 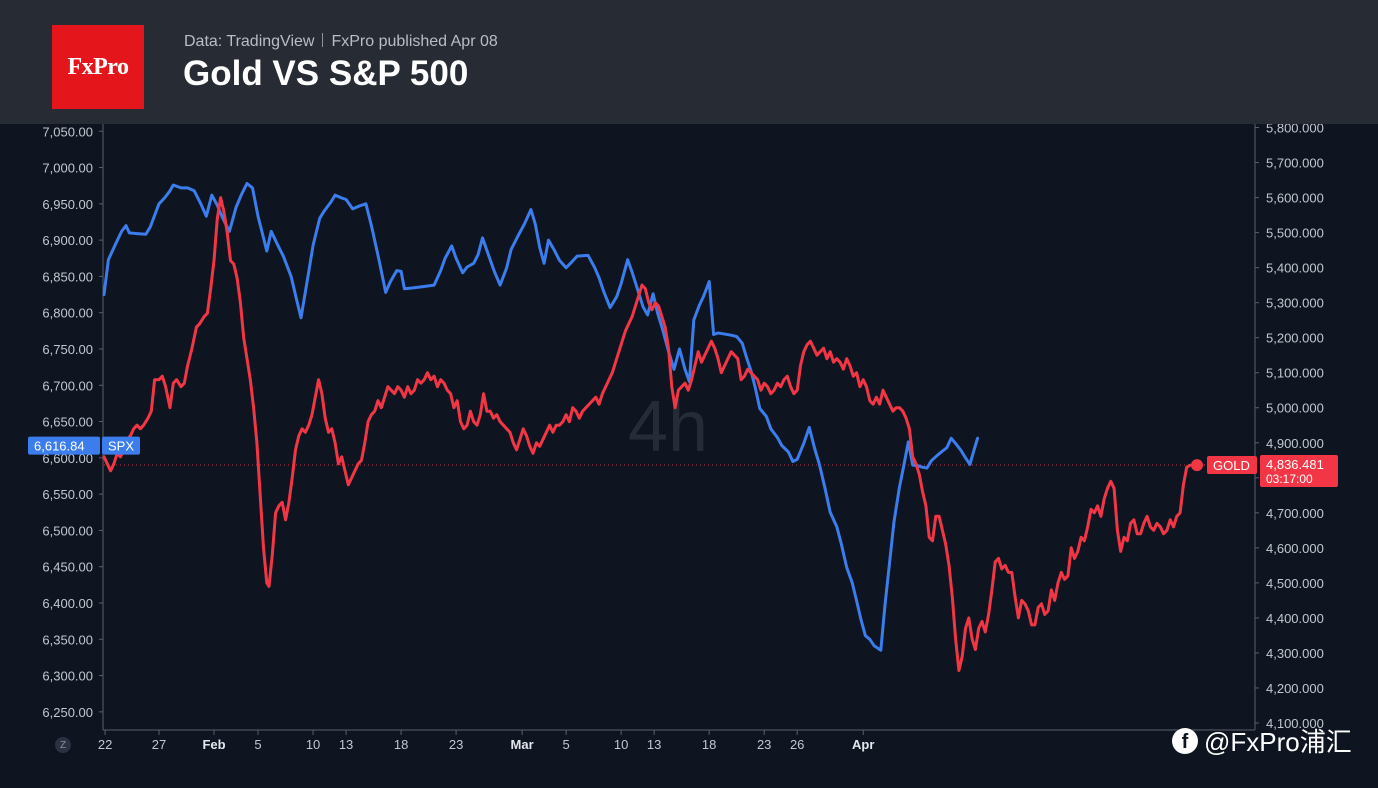 I want to click on left-axis-tick: 6,650.00, so click(x=67, y=422).